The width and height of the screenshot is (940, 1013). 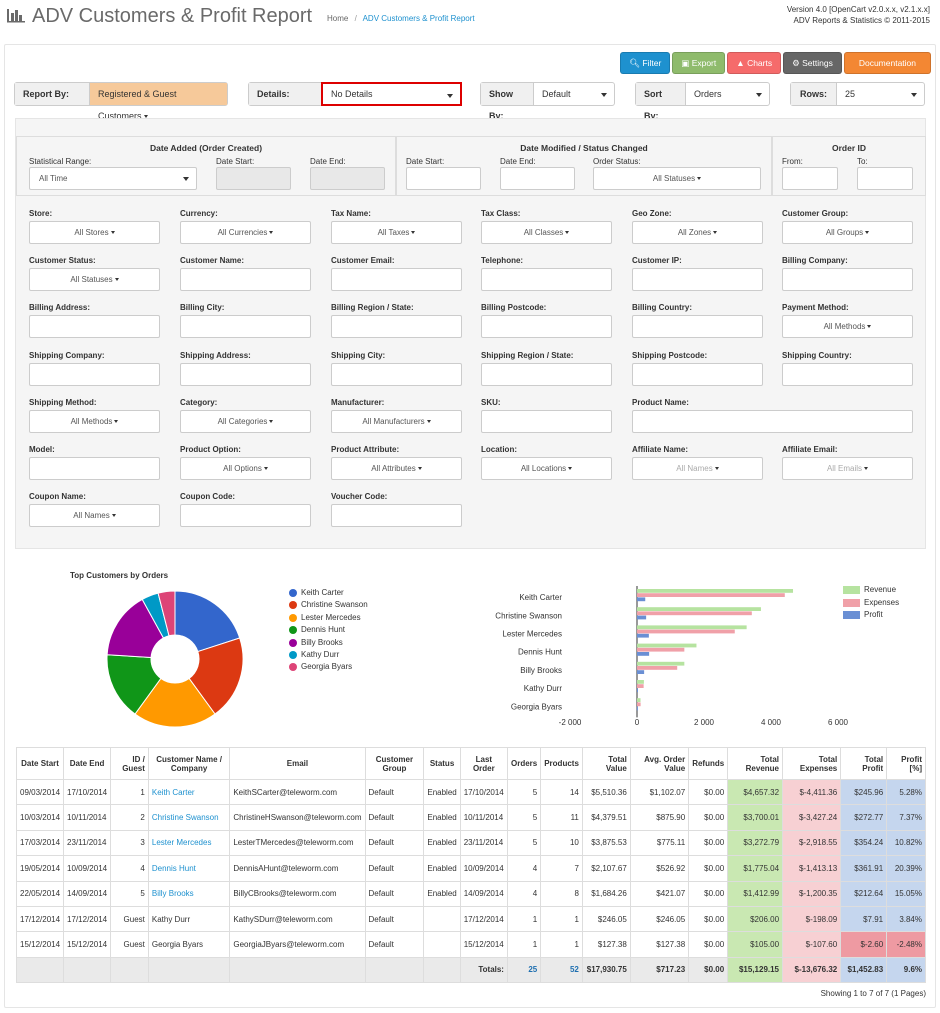 What do you see at coordinates (812, 63) in the screenshot?
I see `settings-button: ⚙ Settings` at bounding box center [812, 63].